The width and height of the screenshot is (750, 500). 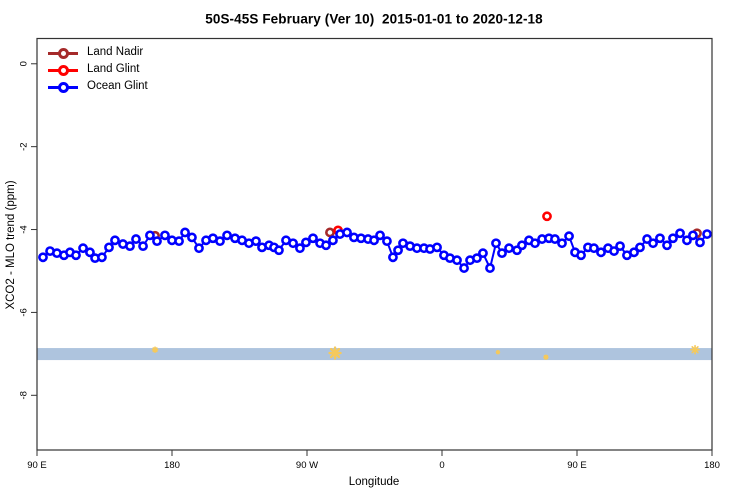 I want to click on y-tick-label: -6, so click(x=24, y=312).